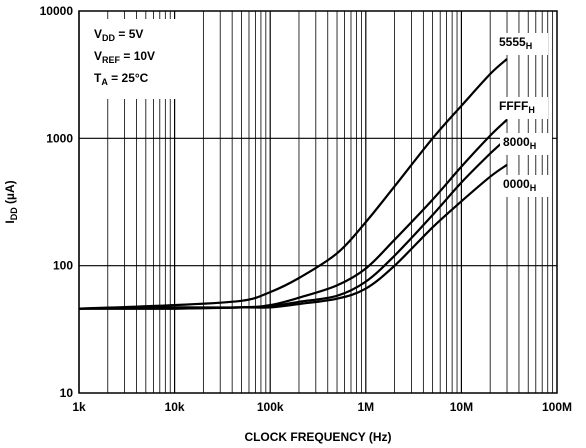 This screenshot has height=448, width=586. I want to click on conditions-box-bg, so click(132, 59).